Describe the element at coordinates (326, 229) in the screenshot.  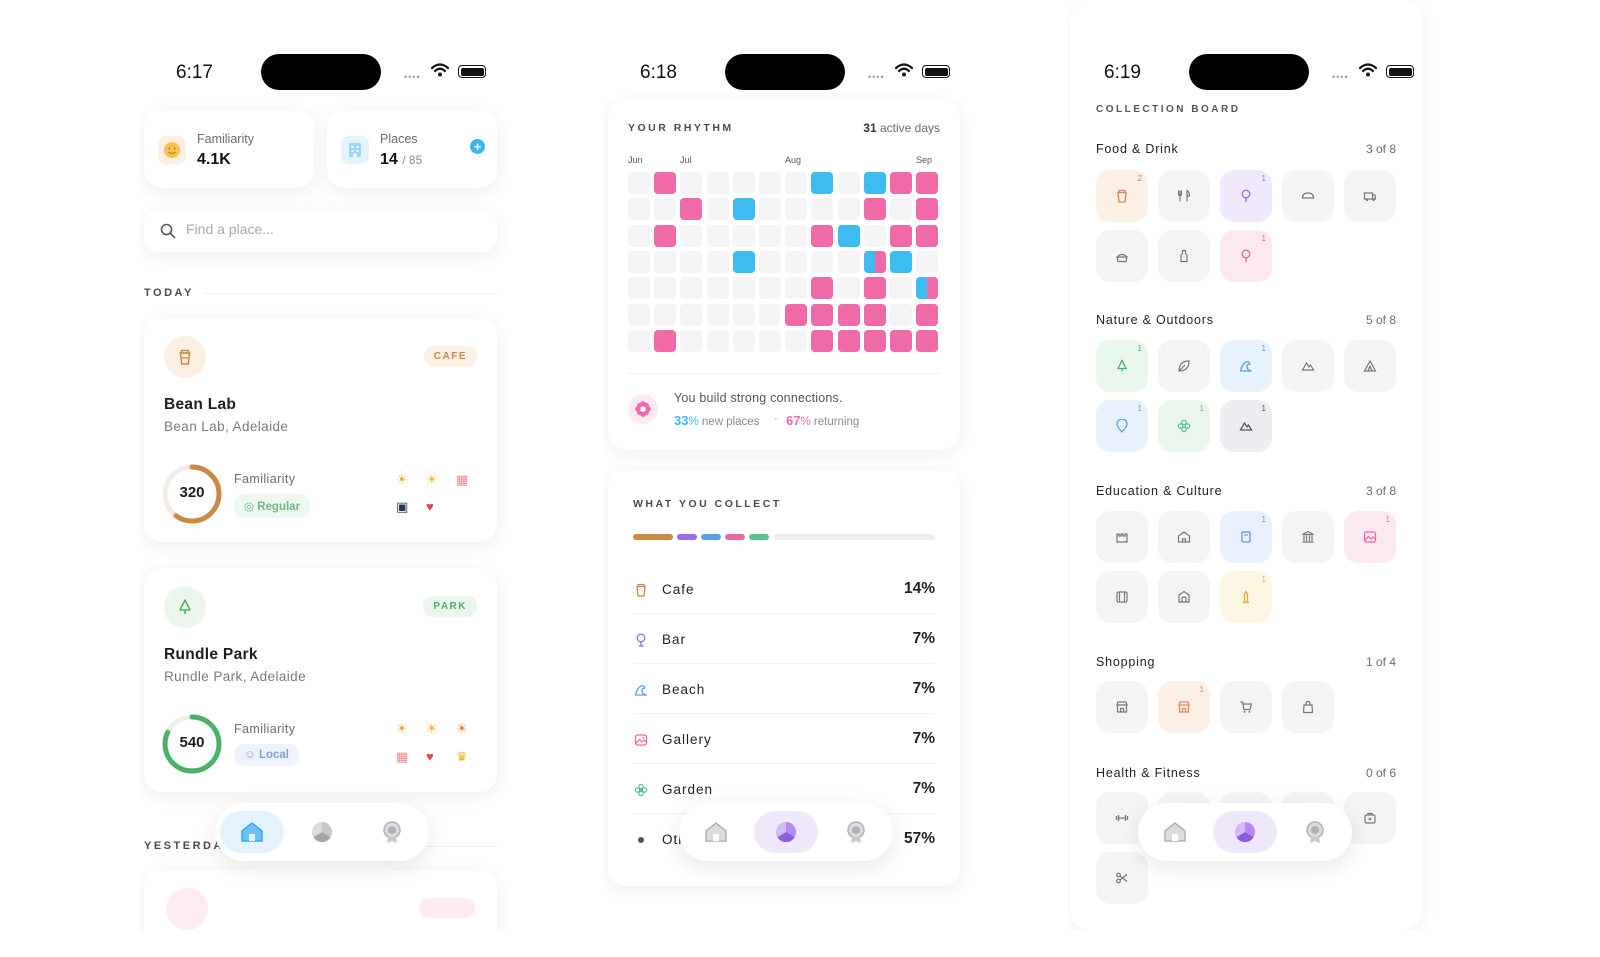
I see `search-input` at that location.